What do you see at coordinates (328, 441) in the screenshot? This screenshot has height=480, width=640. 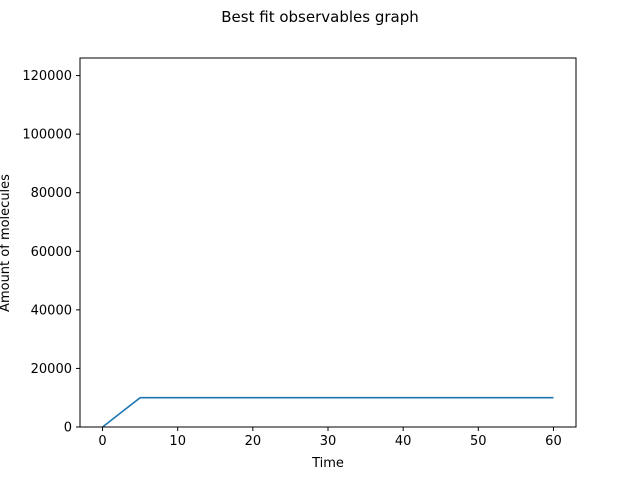 I see `x-tick-label: 30` at bounding box center [328, 441].